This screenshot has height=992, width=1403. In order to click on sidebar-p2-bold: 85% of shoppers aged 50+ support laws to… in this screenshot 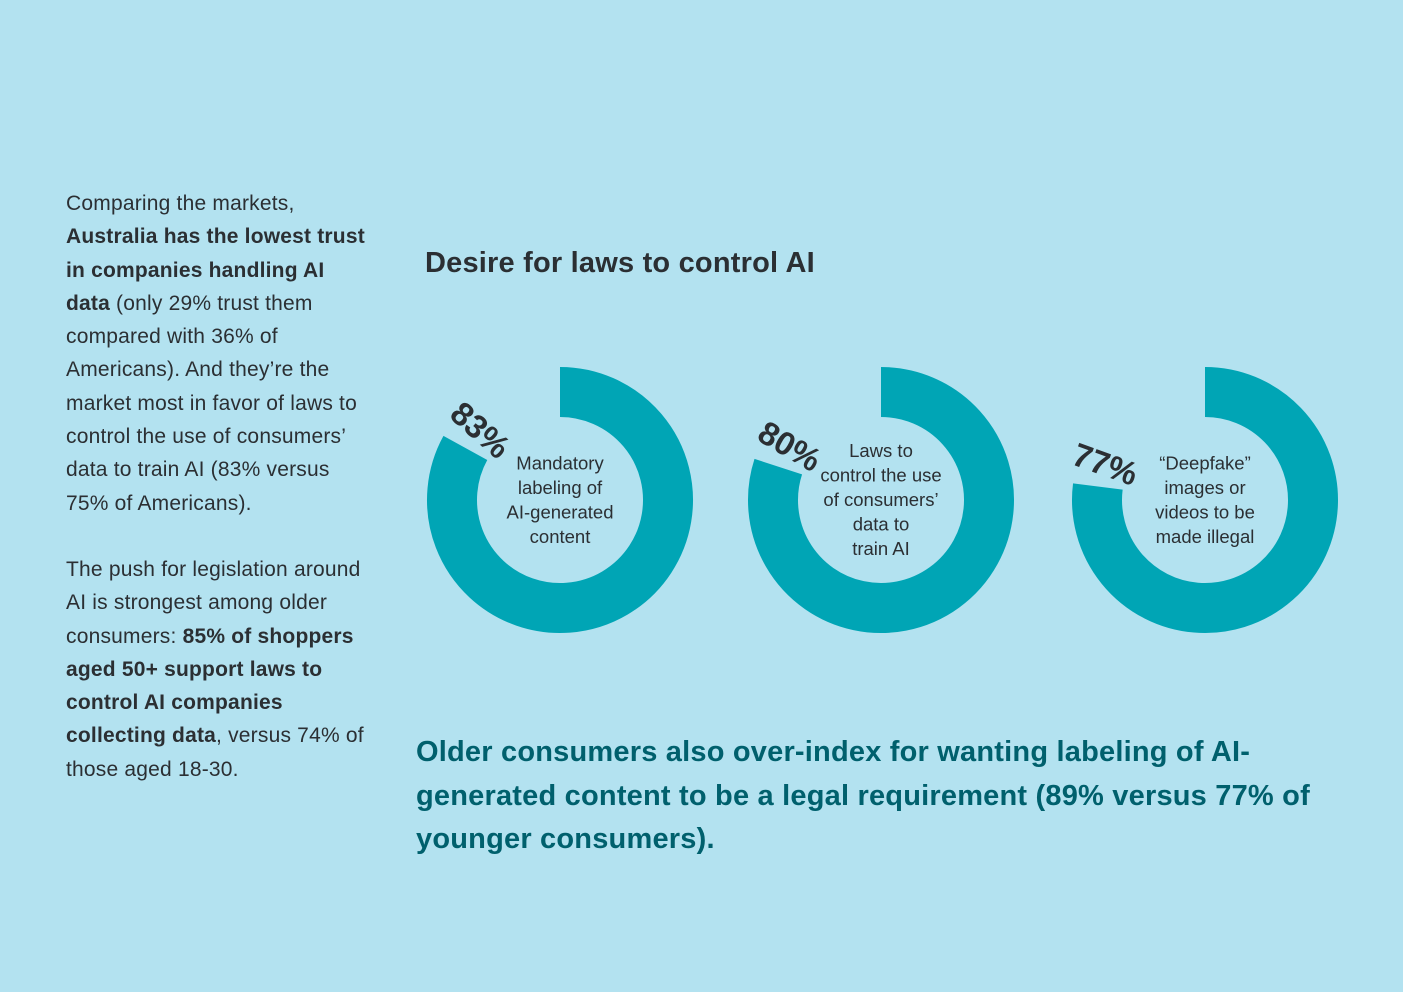, I will do `click(210, 686)`.